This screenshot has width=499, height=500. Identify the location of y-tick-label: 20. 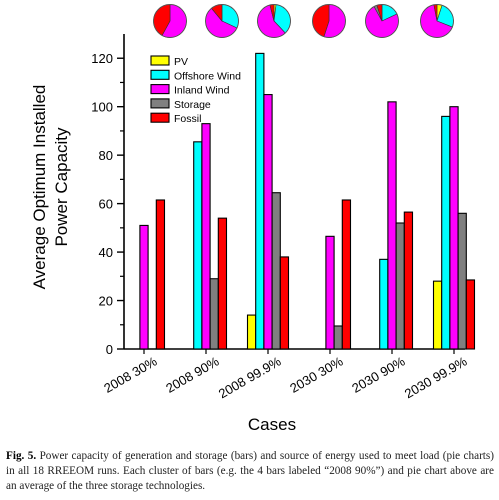
(106, 301).